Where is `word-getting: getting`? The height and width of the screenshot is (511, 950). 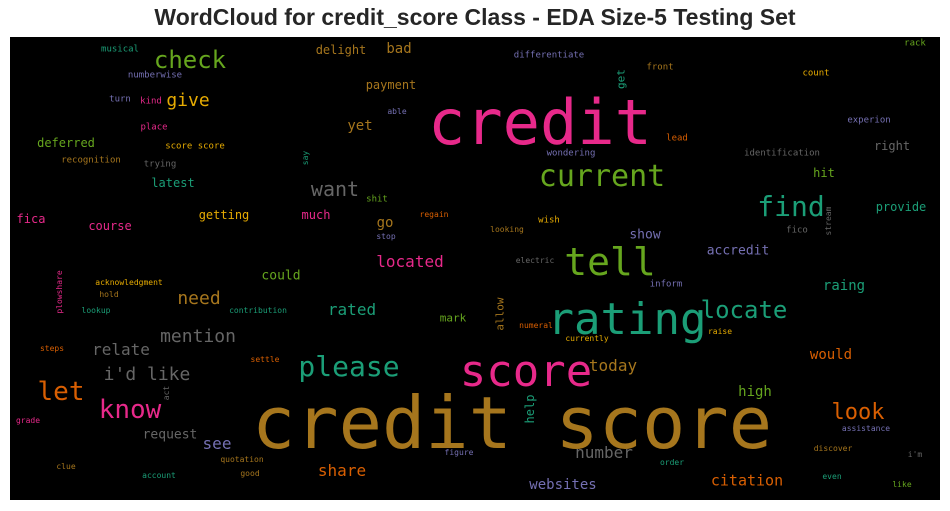
word-getting: getting is located at coordinates (224, 215).